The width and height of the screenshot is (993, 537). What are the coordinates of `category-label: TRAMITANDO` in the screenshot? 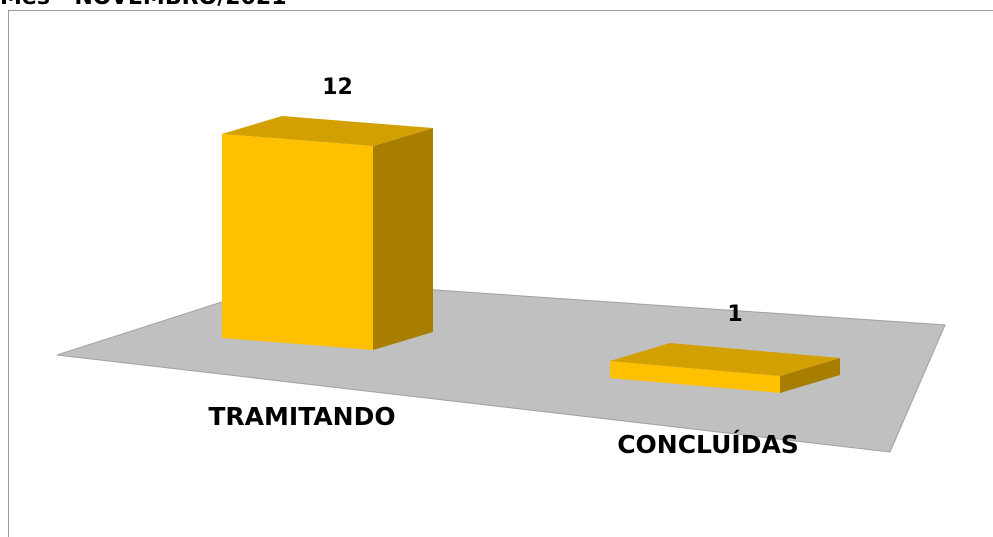 It's located at (301, 416).